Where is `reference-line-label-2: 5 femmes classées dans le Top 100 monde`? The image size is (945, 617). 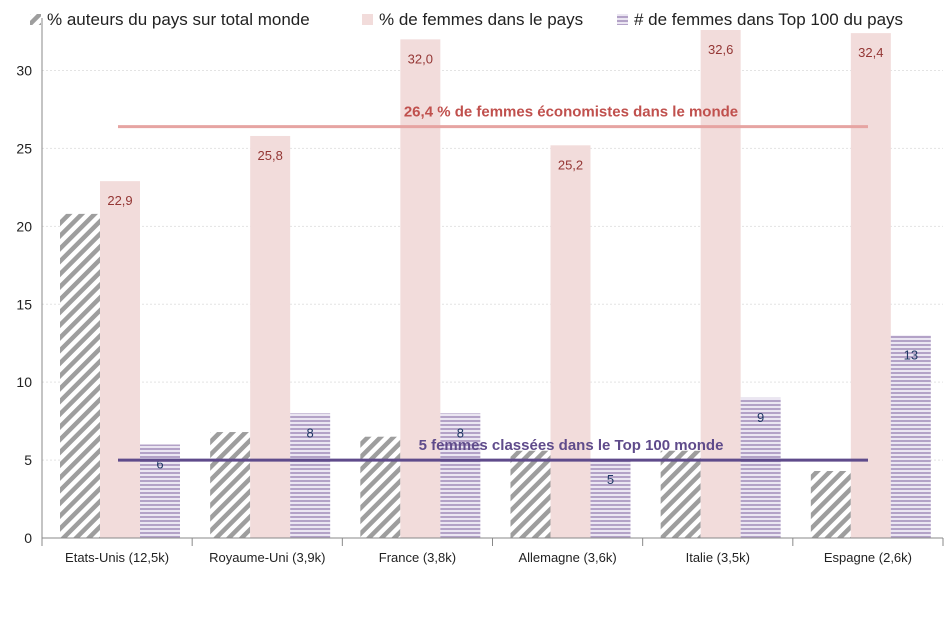
reference-line-label-2: 5 femmes classées dans le Top 100 monde is located at coordinates (571, 445).